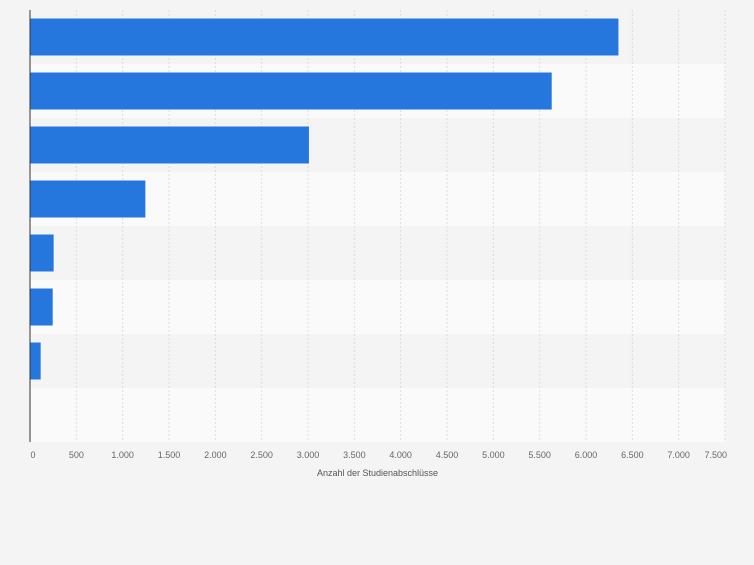  What do you see at coordinates (76, 455) in the screenshot?
I see `x-tick-label: 500` at bounding box center [76, 455].